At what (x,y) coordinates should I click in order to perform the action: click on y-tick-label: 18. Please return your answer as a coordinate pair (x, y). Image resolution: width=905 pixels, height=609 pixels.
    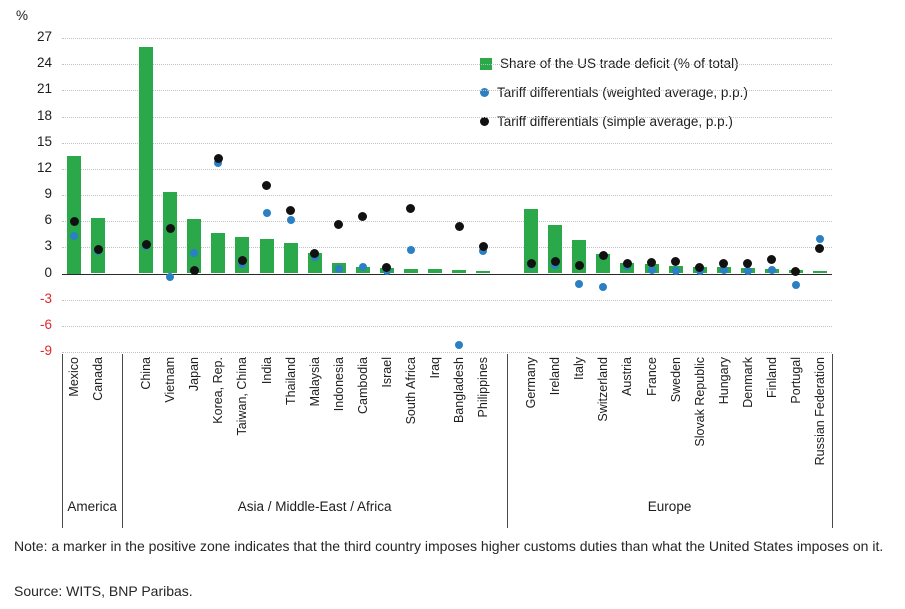
    Looking at the image, I should click on (44, 115).